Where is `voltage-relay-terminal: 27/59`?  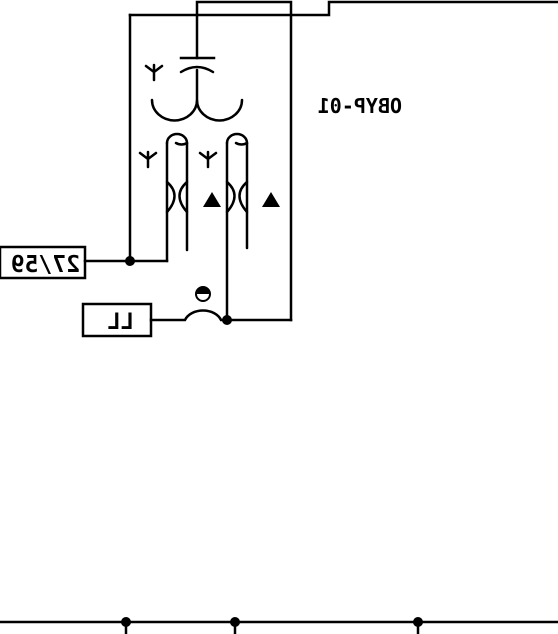
voltage-relay-terminal: 27/59 is located at coordinates (43, 262).